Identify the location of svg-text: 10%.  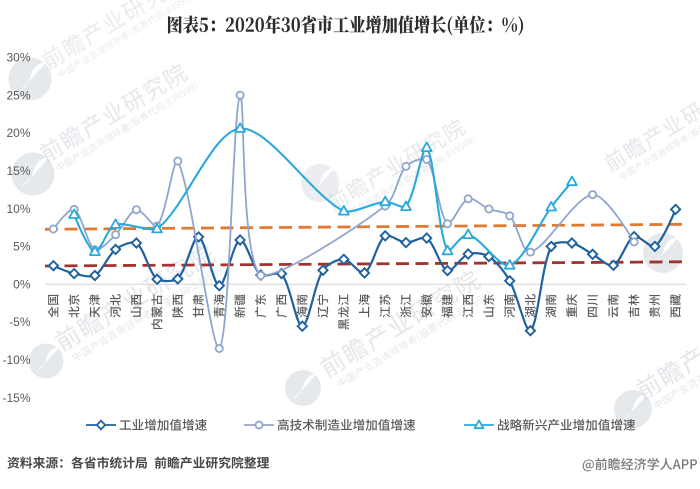
(18, 209).